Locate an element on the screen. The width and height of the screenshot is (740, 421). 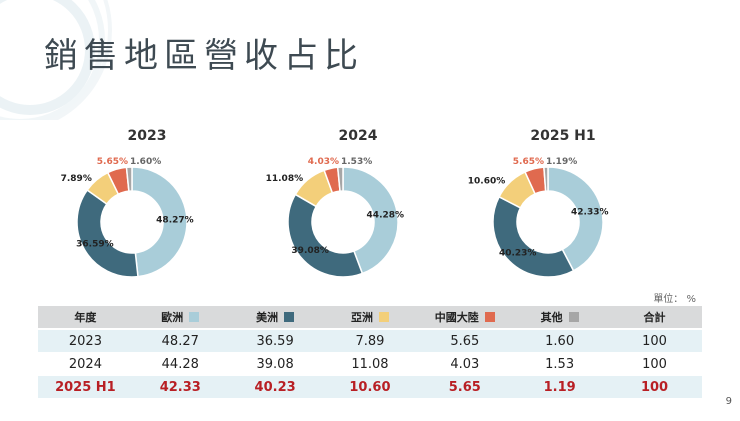
donut-chart-2024: 2024 44.28% 39.08% 11.08% 4.03% 1.53% is located at coordinates (354, 215).